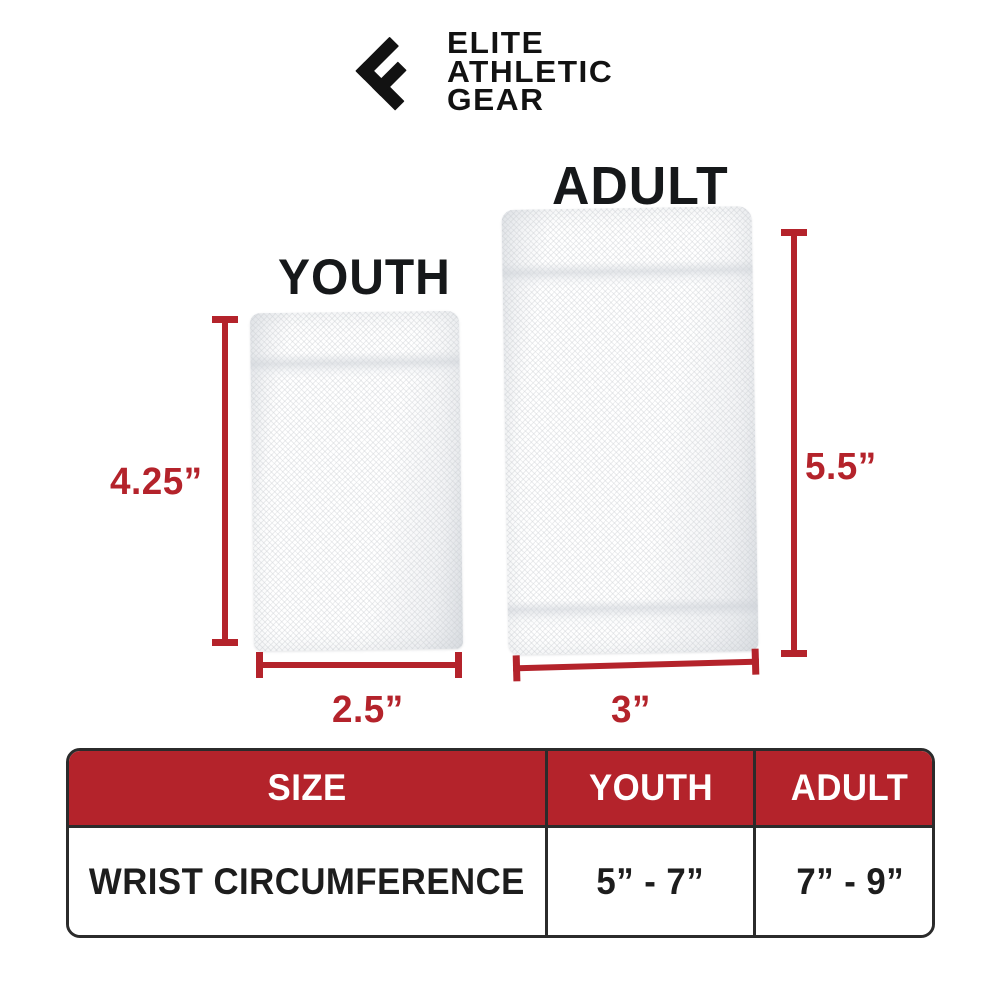 This screenshot has width=1000, height=1000. What do you see at coordinates (394, 72) in the screenshot?
I see `elite-athletic-gear-logo-icon` at bounding box center [394, 72].